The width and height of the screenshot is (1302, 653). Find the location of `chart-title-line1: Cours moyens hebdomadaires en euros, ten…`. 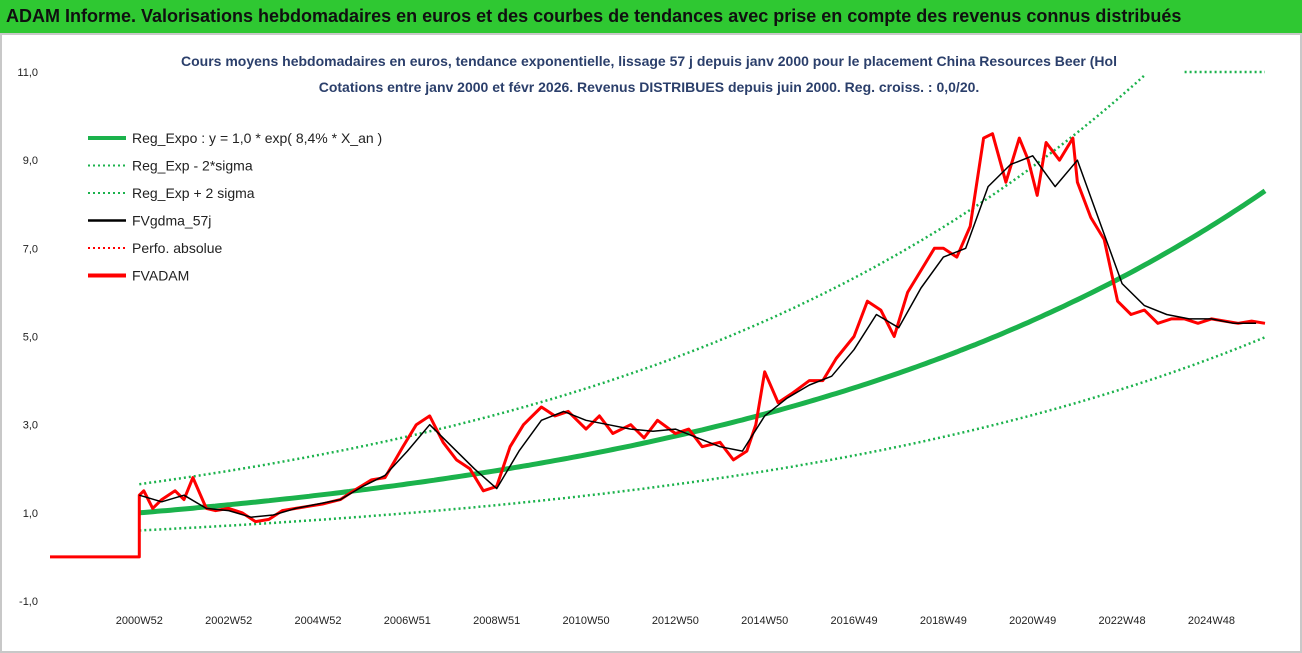

chart-title-line1: Cours moyens hebdomadaires en euros, ten… is located at coordinates (649, 61).